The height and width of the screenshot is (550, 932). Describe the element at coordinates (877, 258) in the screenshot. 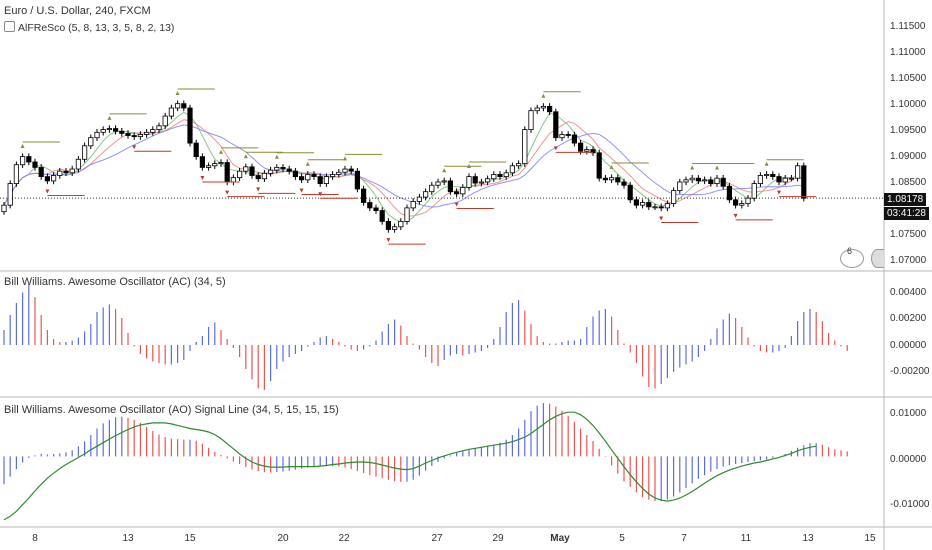

I see `timezone-icon` at that location.